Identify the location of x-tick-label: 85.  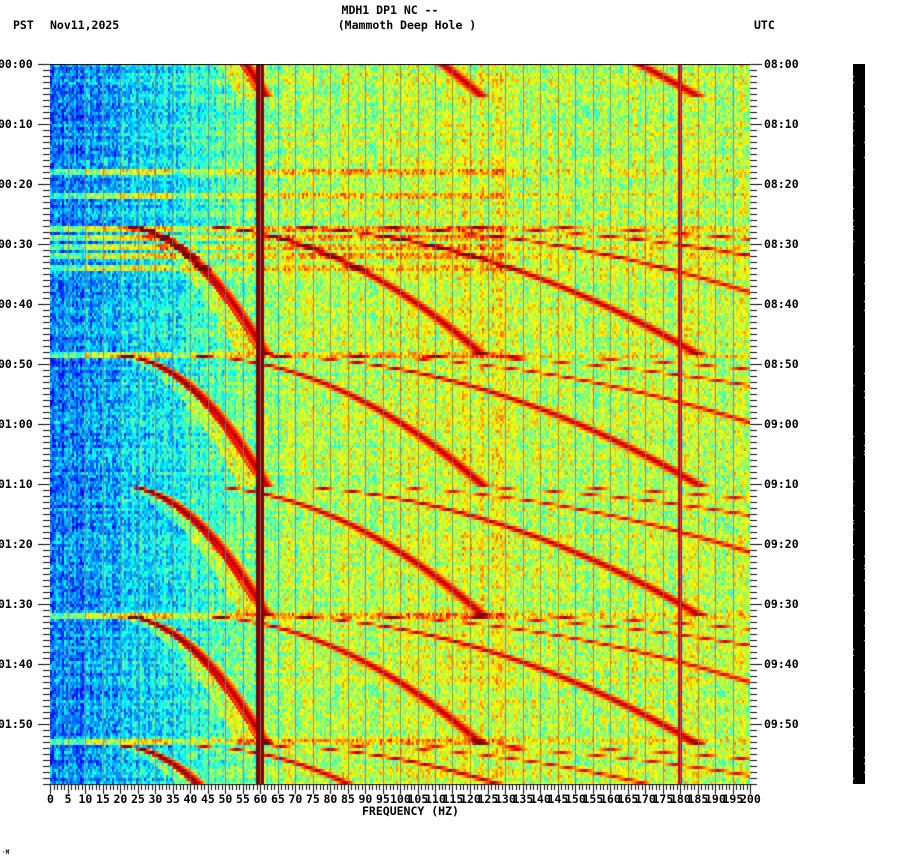
(348, 799).